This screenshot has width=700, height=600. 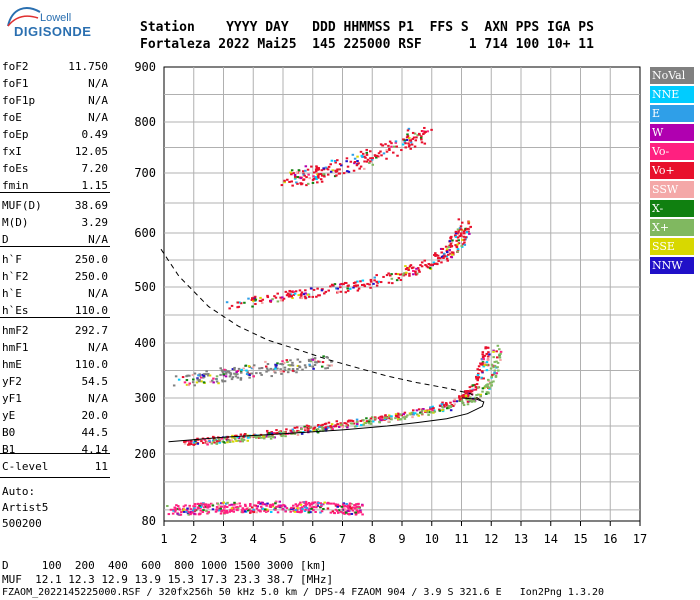 What do you see at coordinates (95, 449) in the screenshot?
I see `param-value: 4.14` at bounding box center [95, 449].